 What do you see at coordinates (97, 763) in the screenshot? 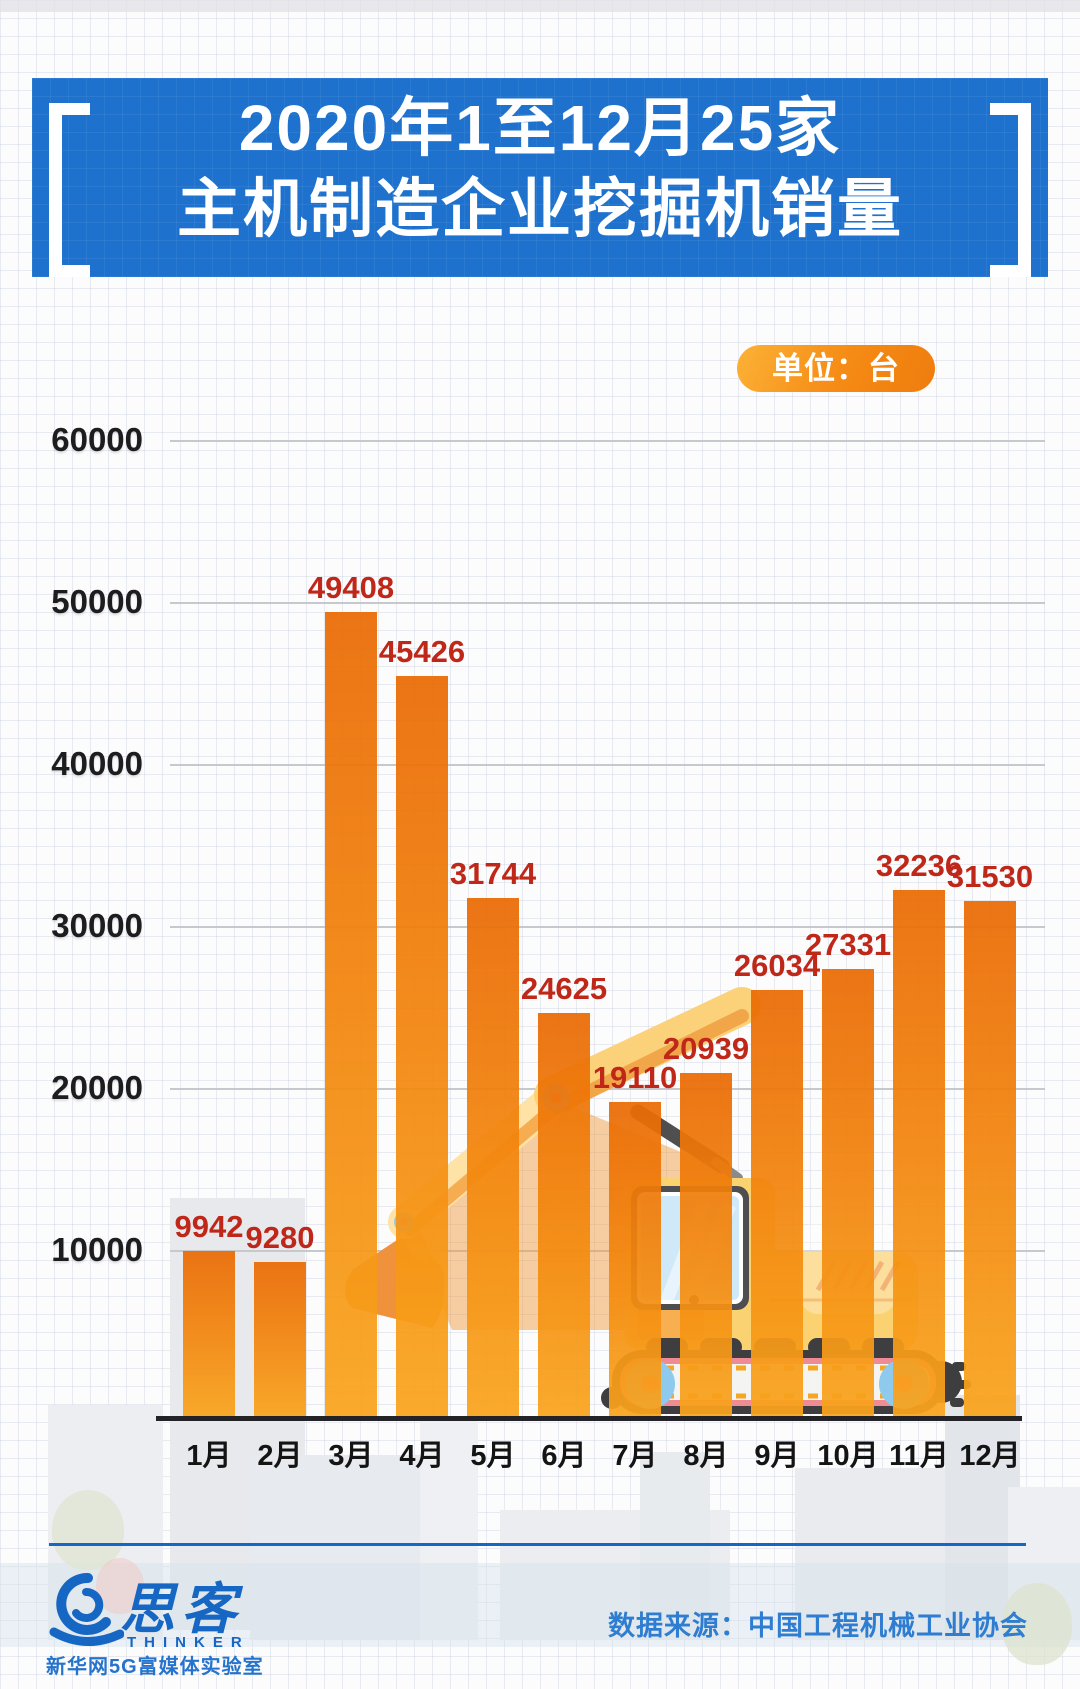
I see `y-tick-label: 40000` at bounding box center [97, 763].